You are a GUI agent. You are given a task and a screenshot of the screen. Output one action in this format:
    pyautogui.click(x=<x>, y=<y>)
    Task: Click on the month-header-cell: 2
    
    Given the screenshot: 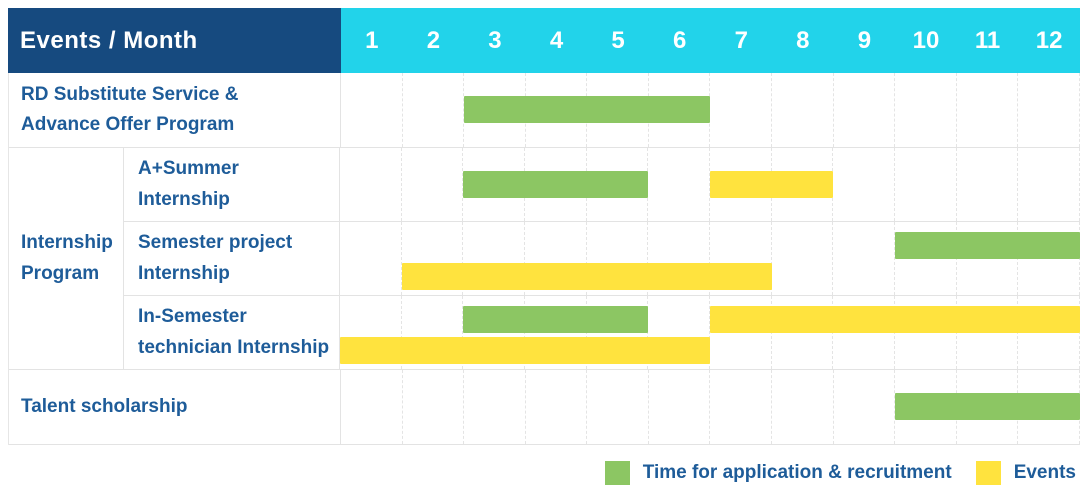 What is the action you would take?
    pyautogui.click(x=433, y=40)
    